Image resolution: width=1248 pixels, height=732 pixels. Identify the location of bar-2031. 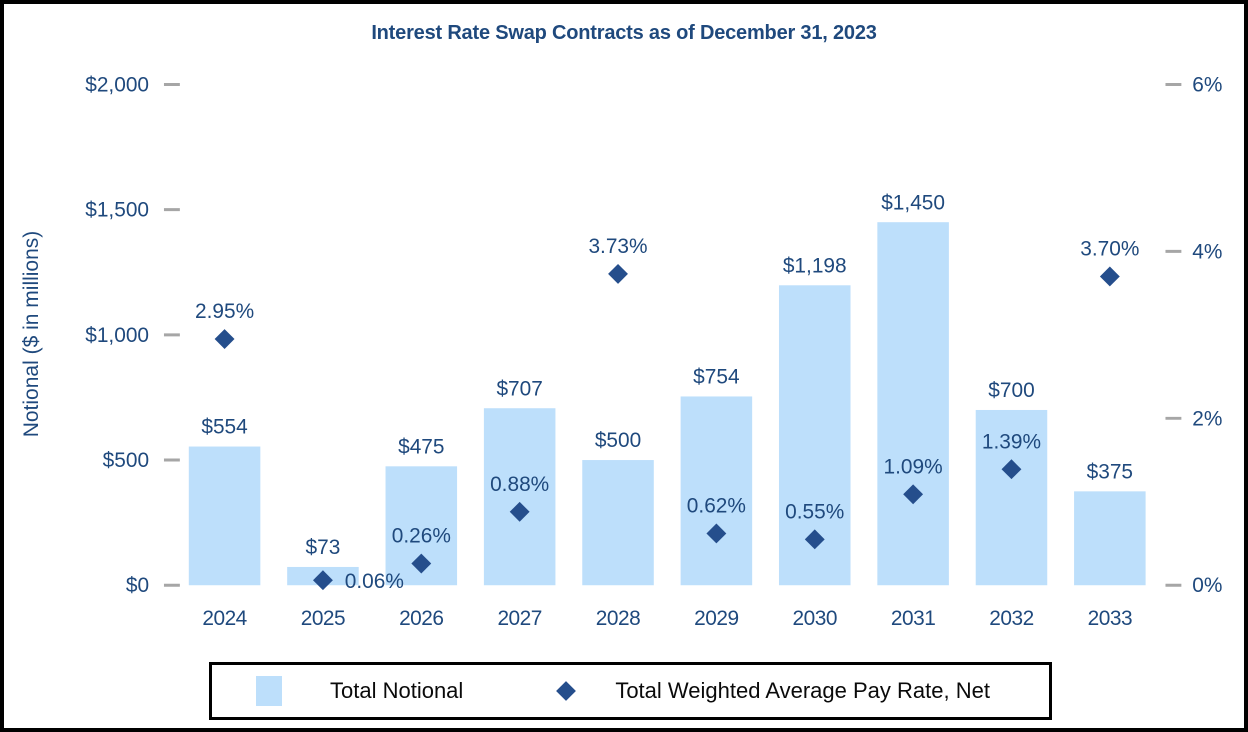
(913, 404).